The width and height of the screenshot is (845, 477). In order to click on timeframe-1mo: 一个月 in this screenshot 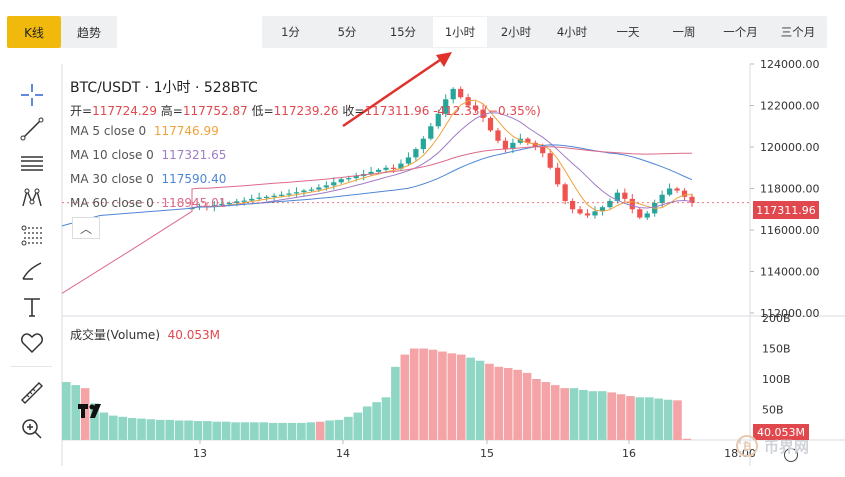, I will do `click(740, 32)`.